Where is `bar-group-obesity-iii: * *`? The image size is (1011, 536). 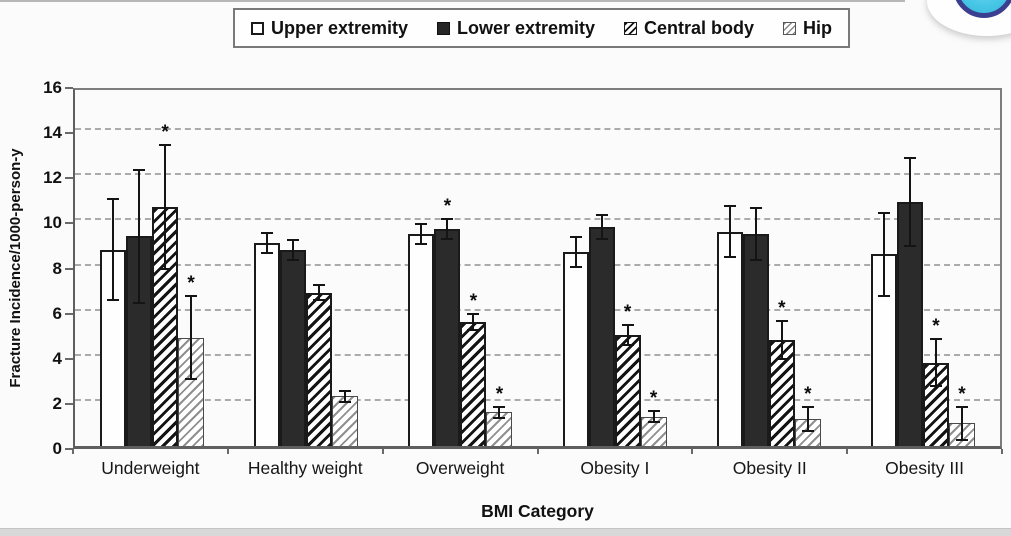
bar-group-obesity-iii: * * is located at coordinates (923, 268).